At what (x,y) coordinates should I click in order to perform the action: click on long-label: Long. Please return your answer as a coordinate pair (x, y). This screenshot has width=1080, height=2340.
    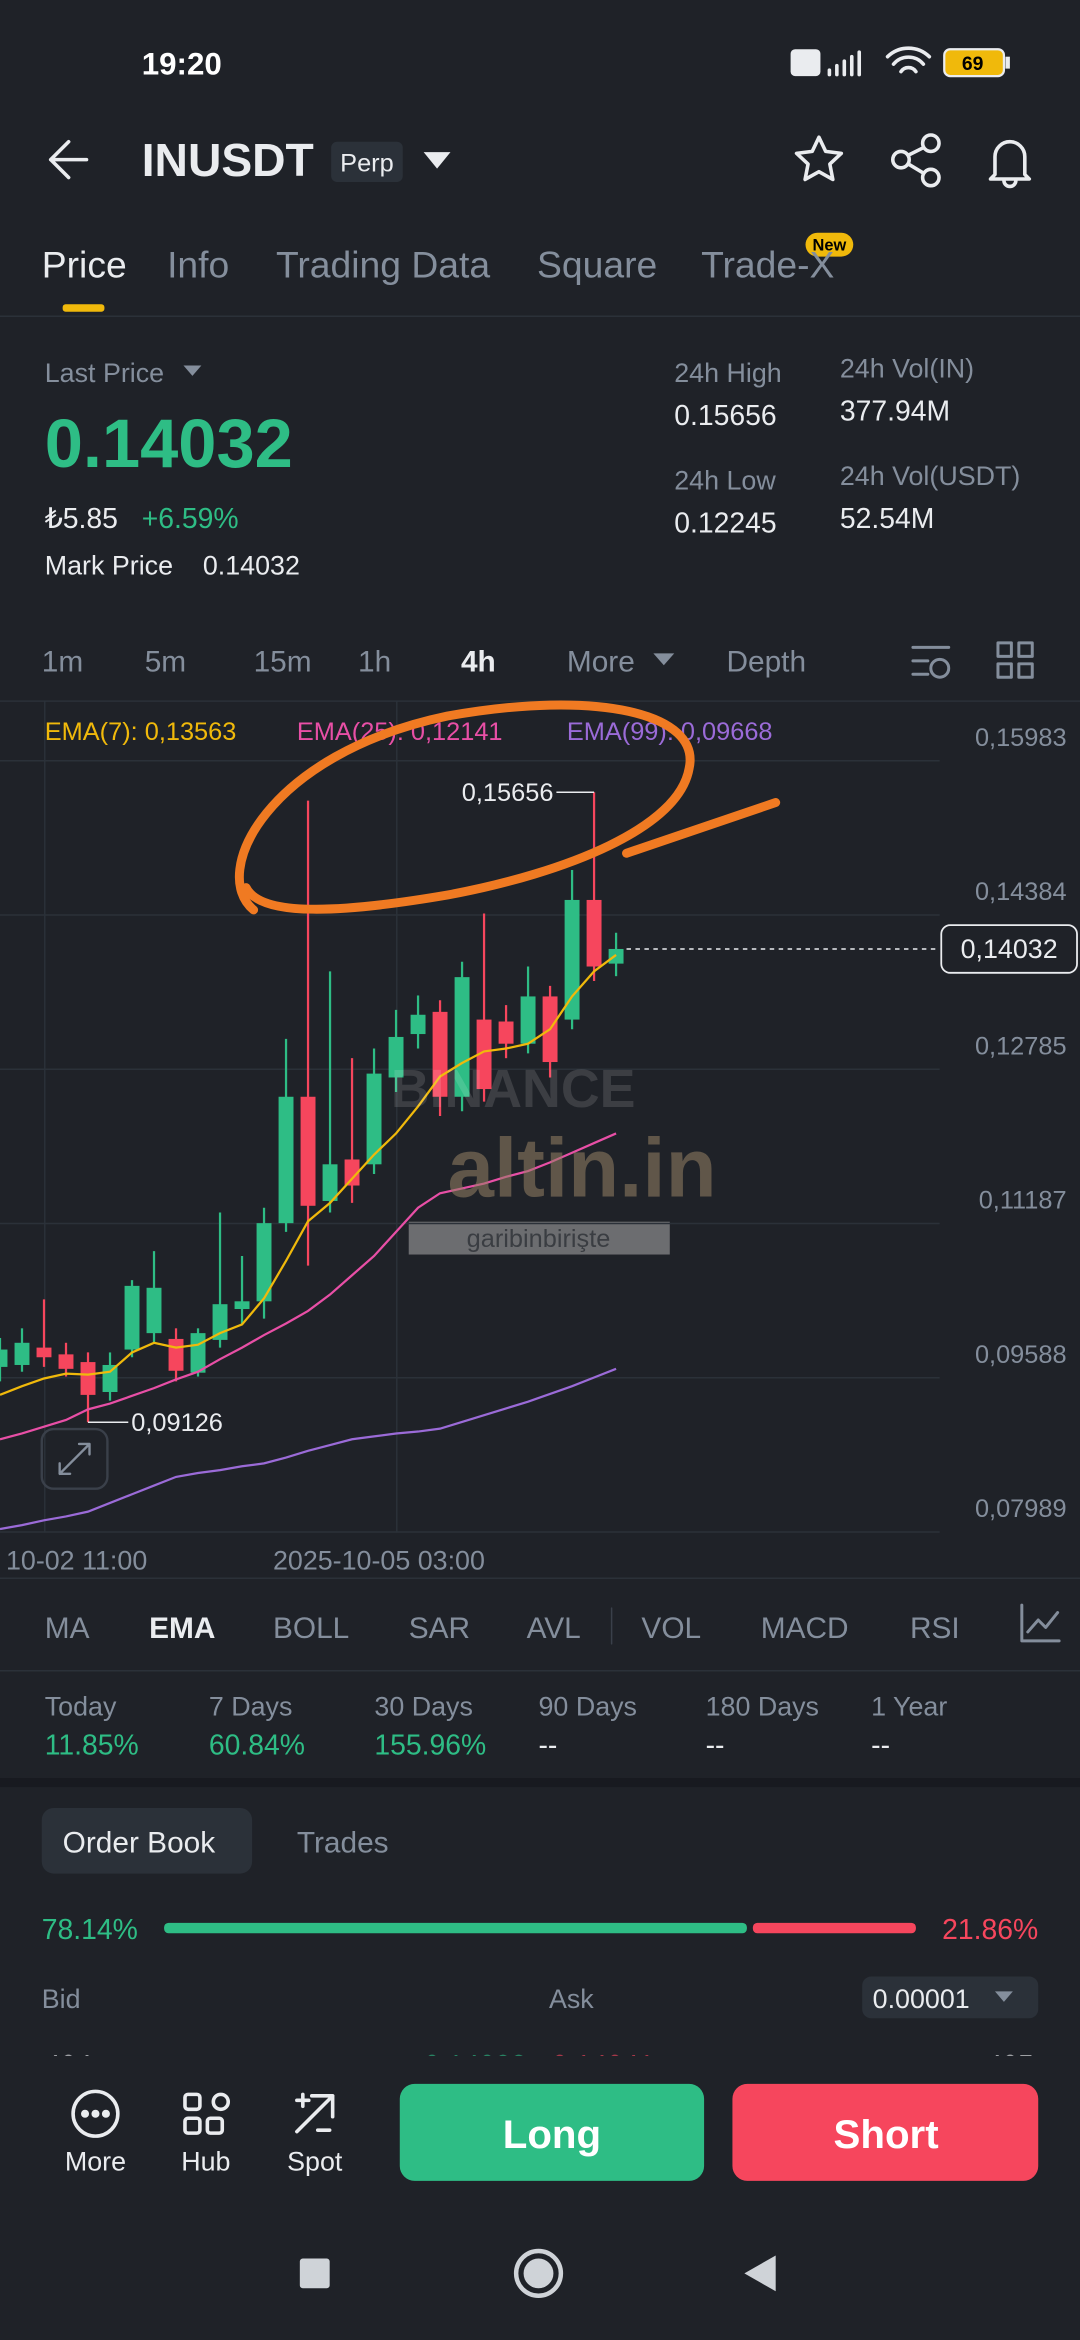
    Looking at the image, I should click on (552, 2134).